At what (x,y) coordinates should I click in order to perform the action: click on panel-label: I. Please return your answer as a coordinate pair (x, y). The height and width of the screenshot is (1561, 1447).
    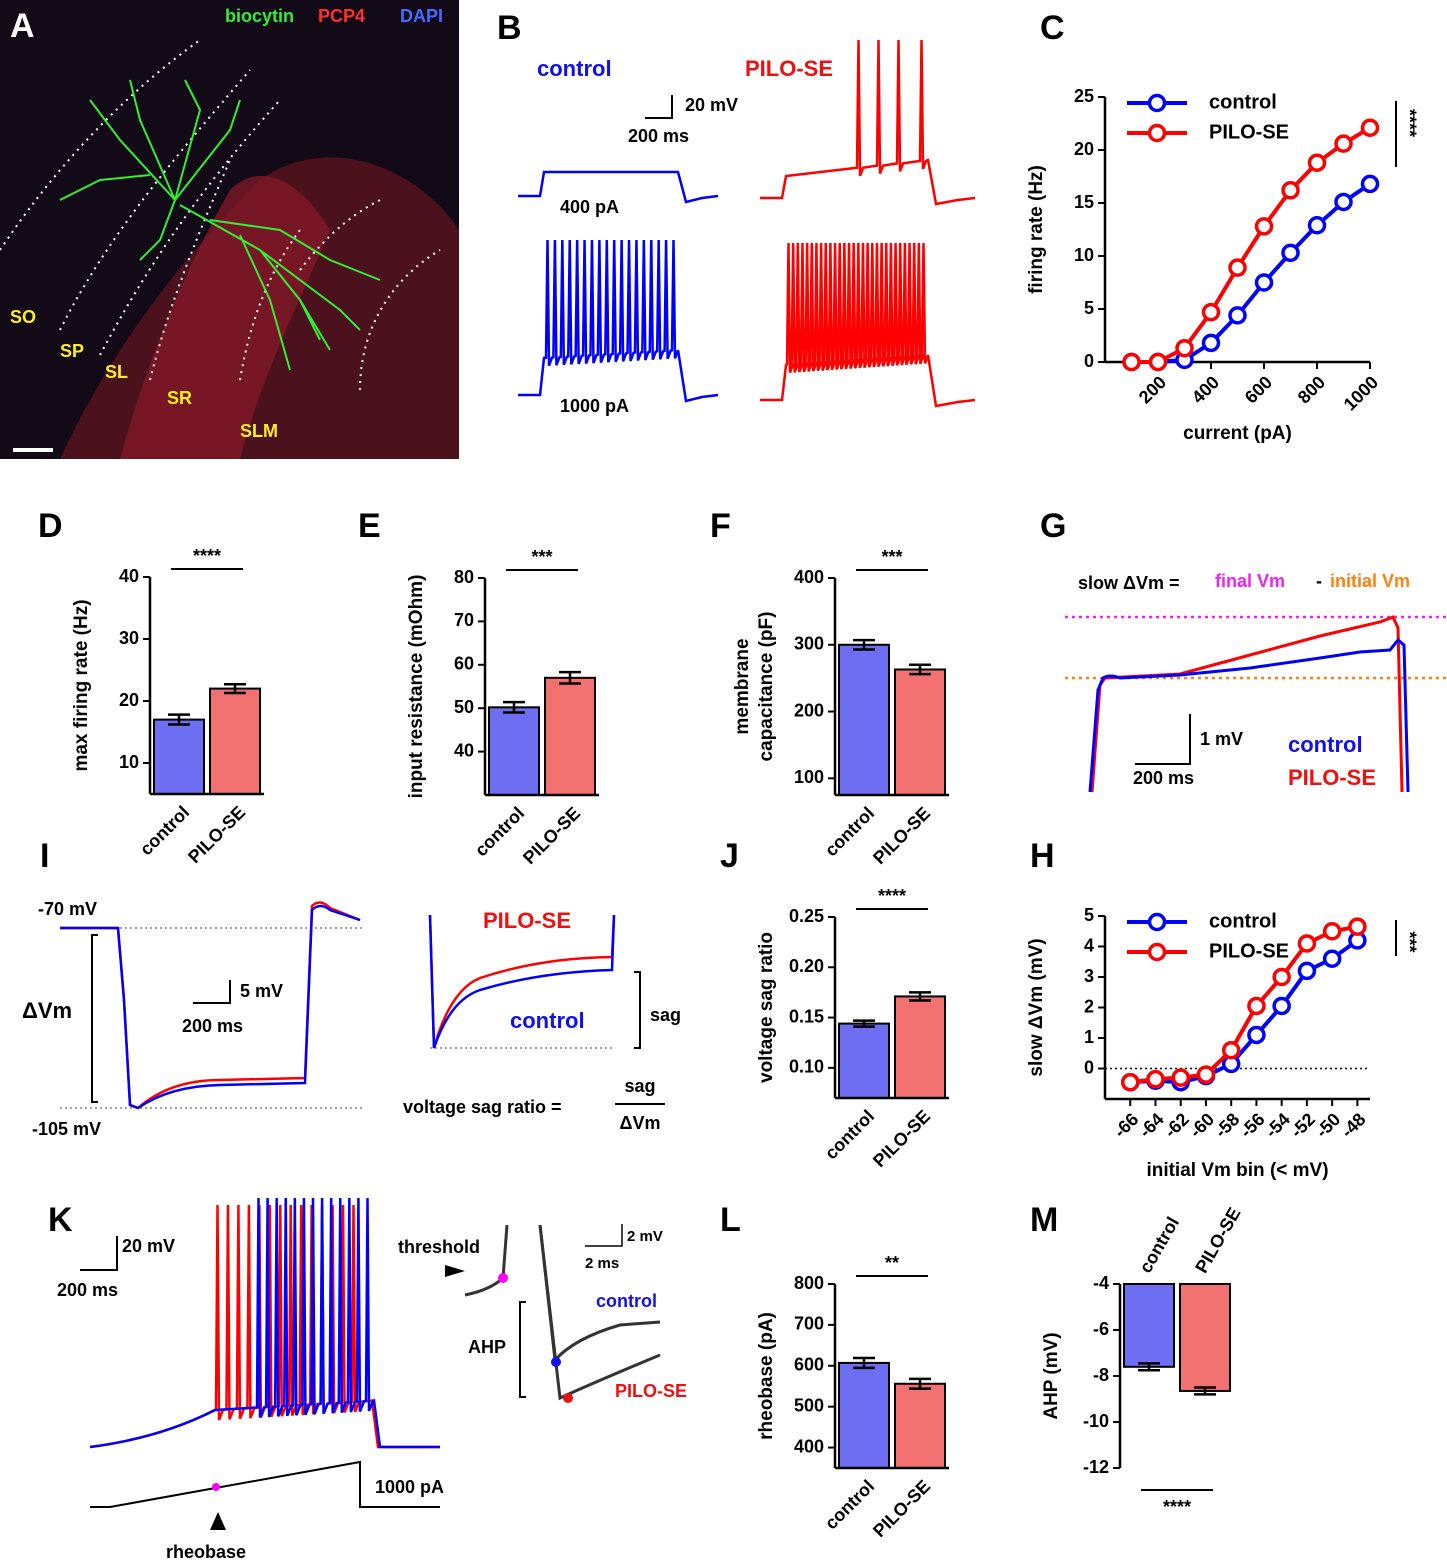
    Looking at the image, I should click on (44, 856).